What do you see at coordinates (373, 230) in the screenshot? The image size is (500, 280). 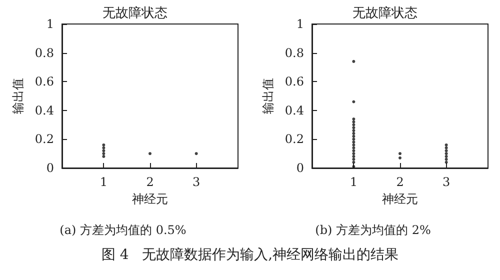 I see `text: (b) 方差为均值的 2%` at bounding box center [373, 230].